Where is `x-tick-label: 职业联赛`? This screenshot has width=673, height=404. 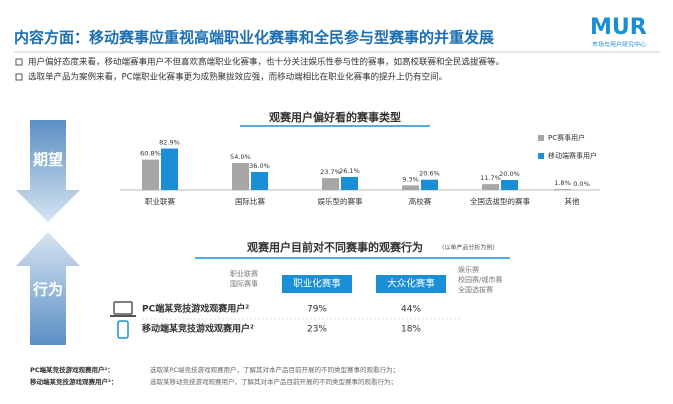 x-tick-label: 职业联赛 is located at coordinates (160, 201).